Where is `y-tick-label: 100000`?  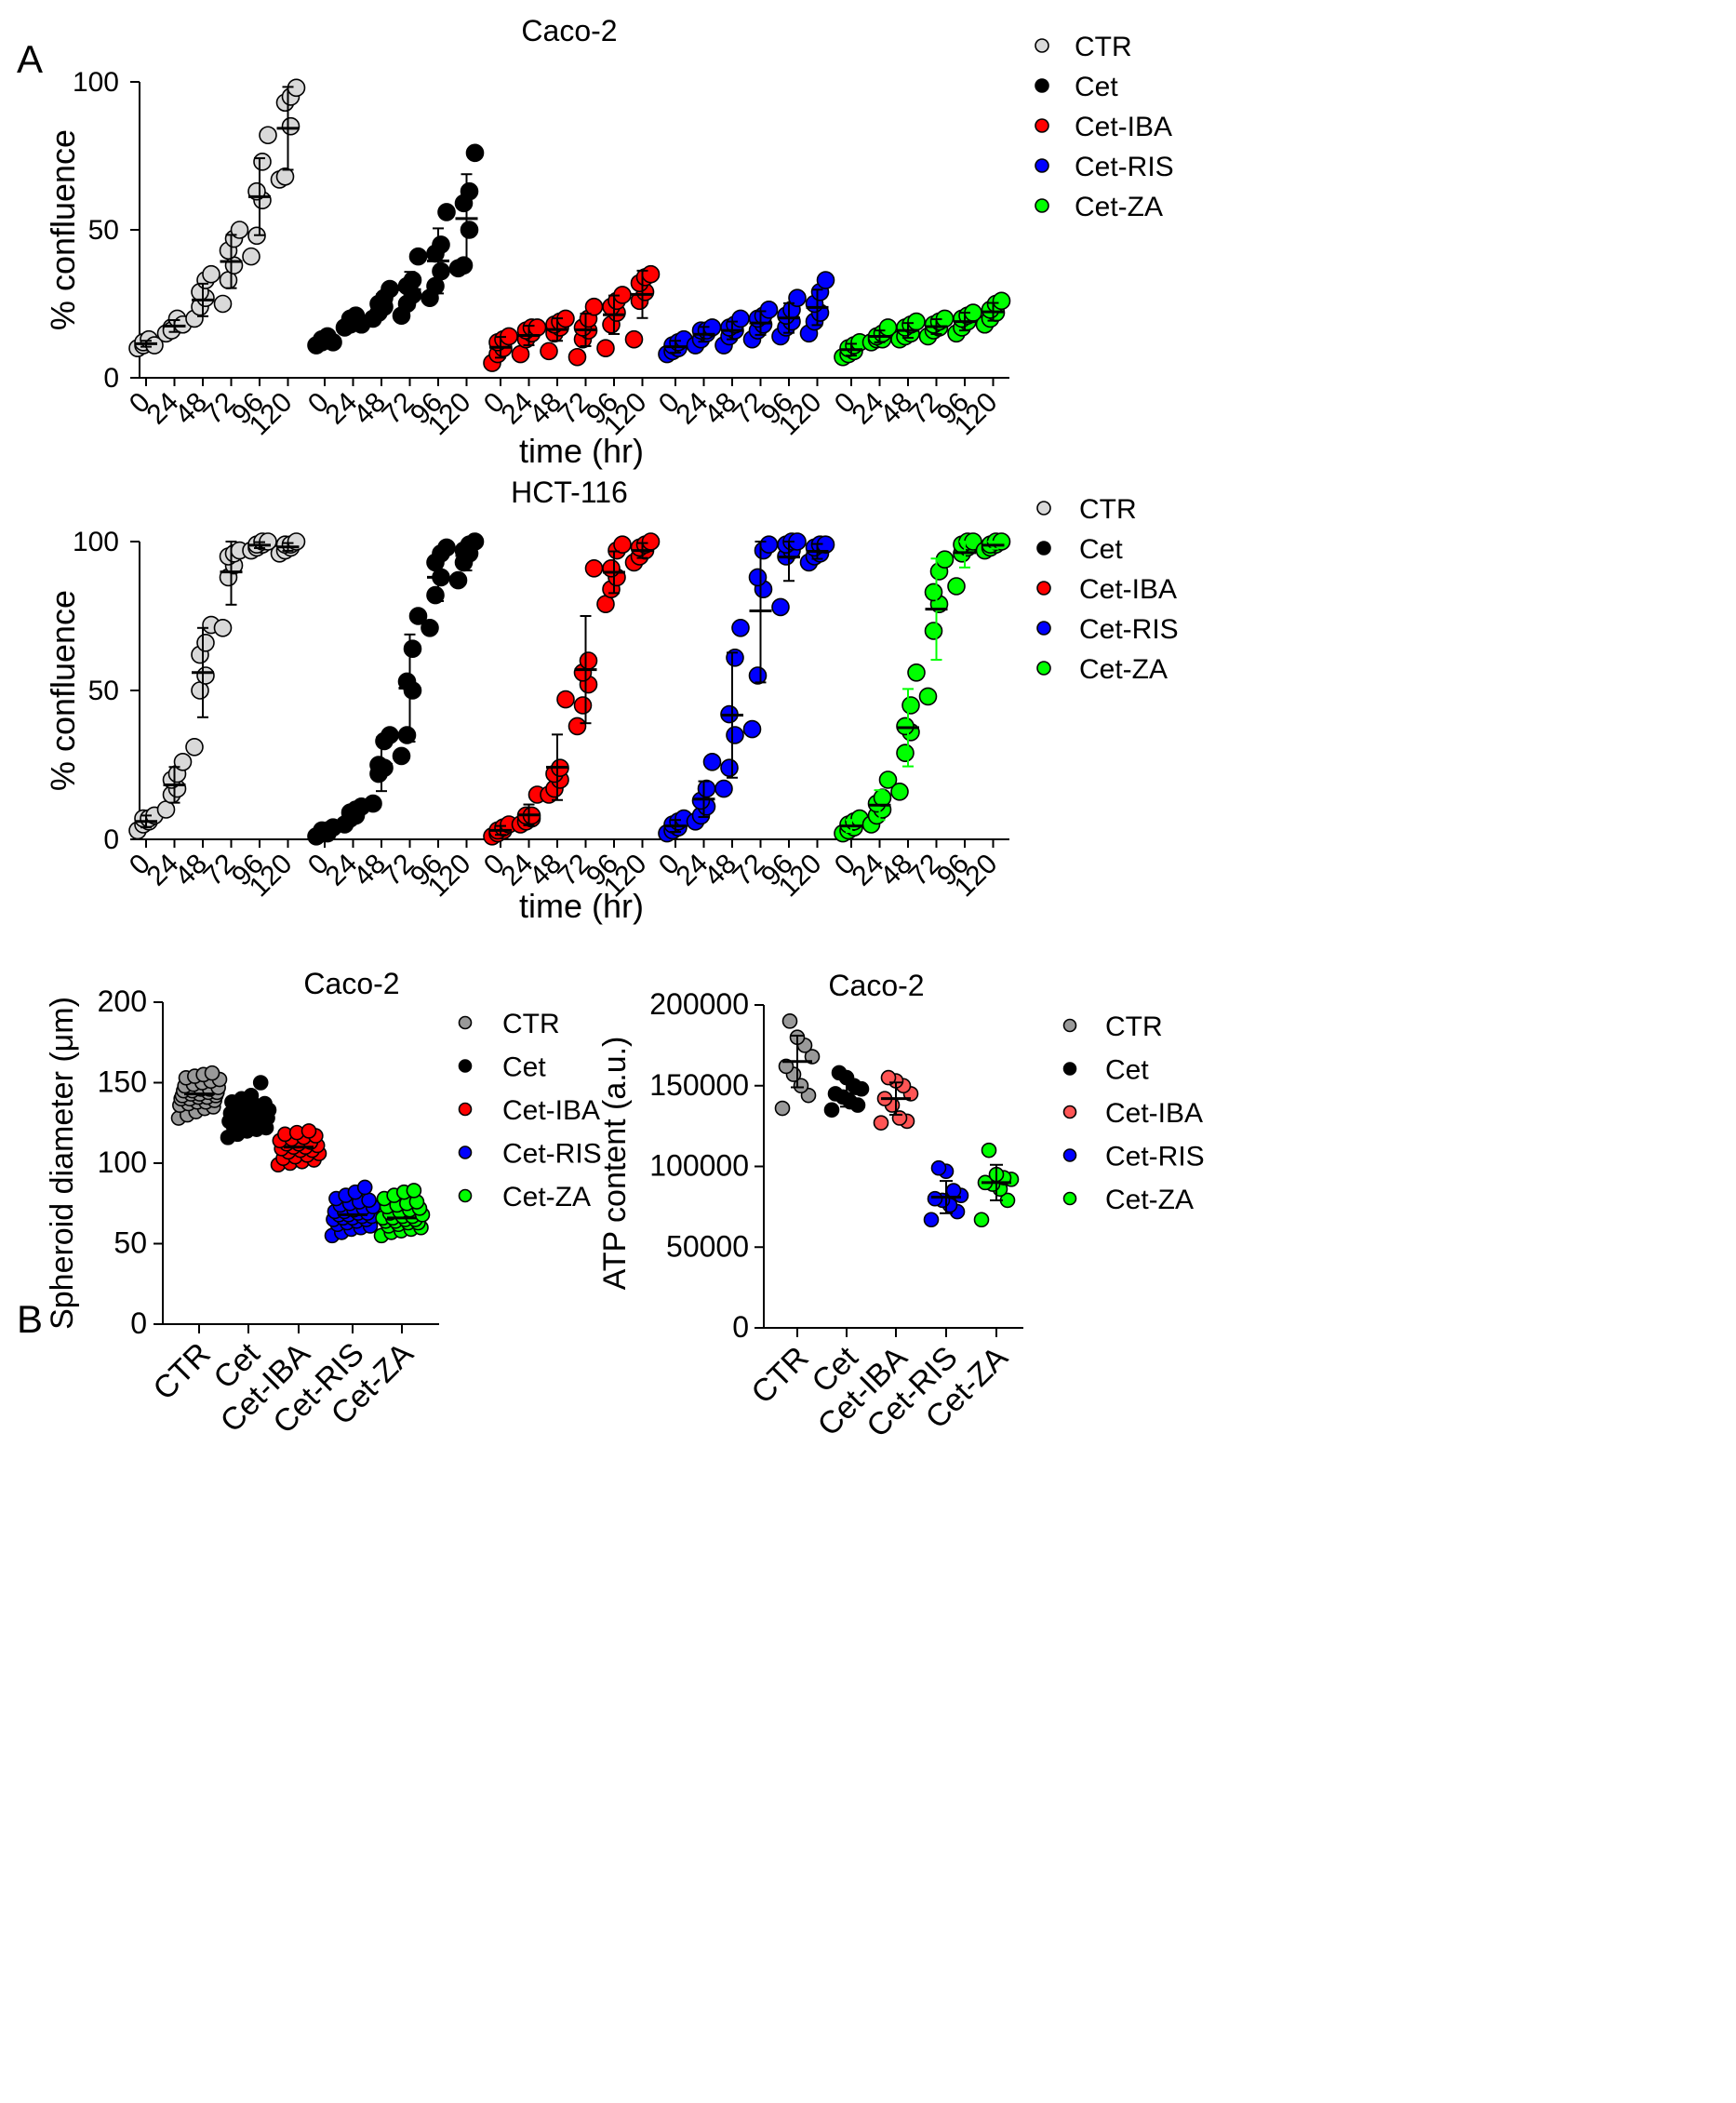 y-tick-label: 100000 is located at coordinates (699, 1166).